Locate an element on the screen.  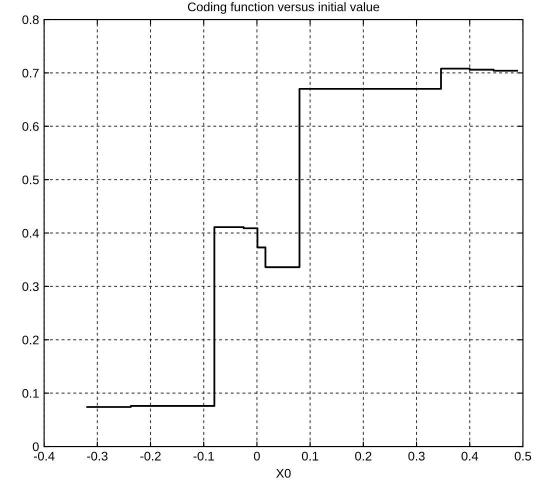
chart-title: Coding function versus initial value is located at coordinates (284, 8).